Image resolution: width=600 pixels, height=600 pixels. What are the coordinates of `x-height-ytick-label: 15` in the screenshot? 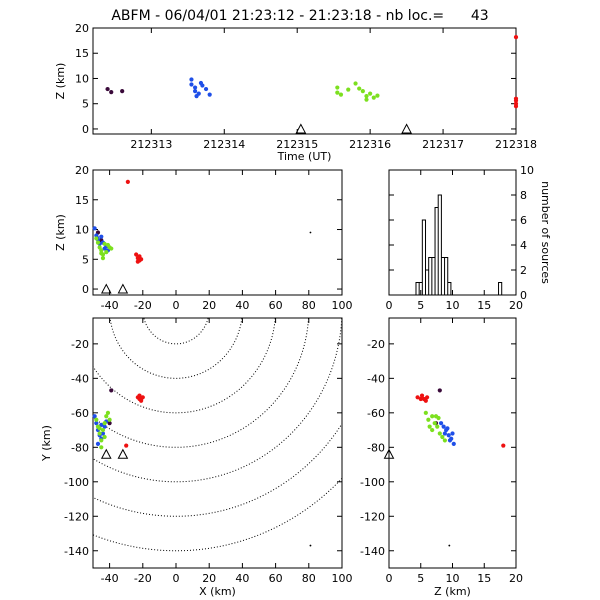 It's located at (82, 200).